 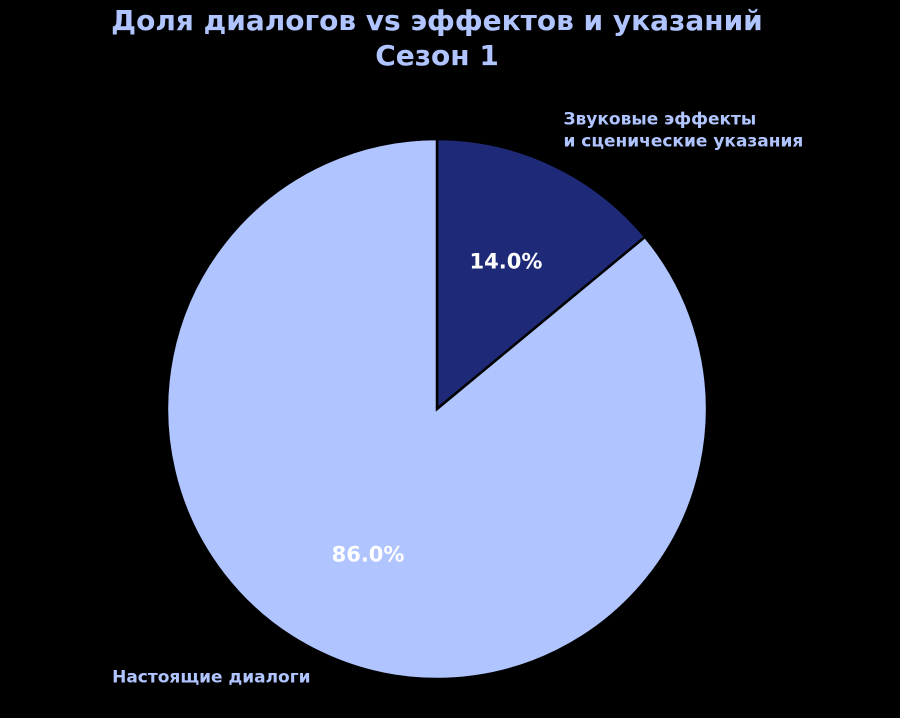 I want to click on category-label: Звуковые эффекты, so click(x=659, y=119).